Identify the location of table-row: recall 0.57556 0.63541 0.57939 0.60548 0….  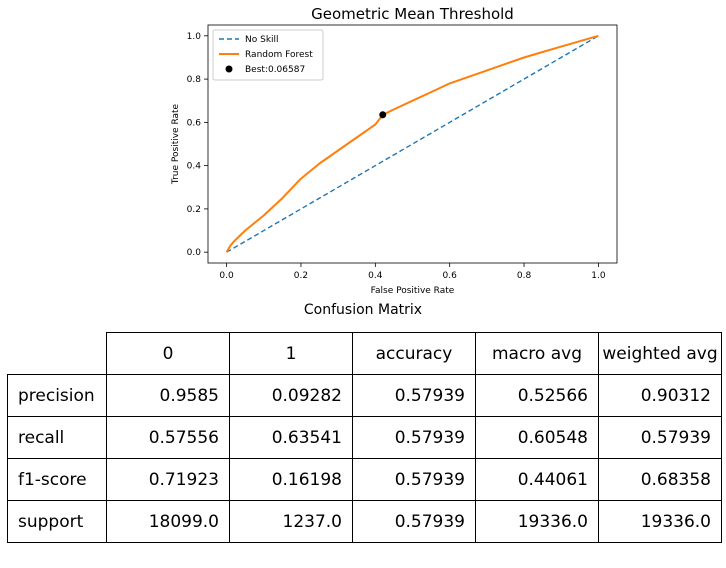
(364, 437).